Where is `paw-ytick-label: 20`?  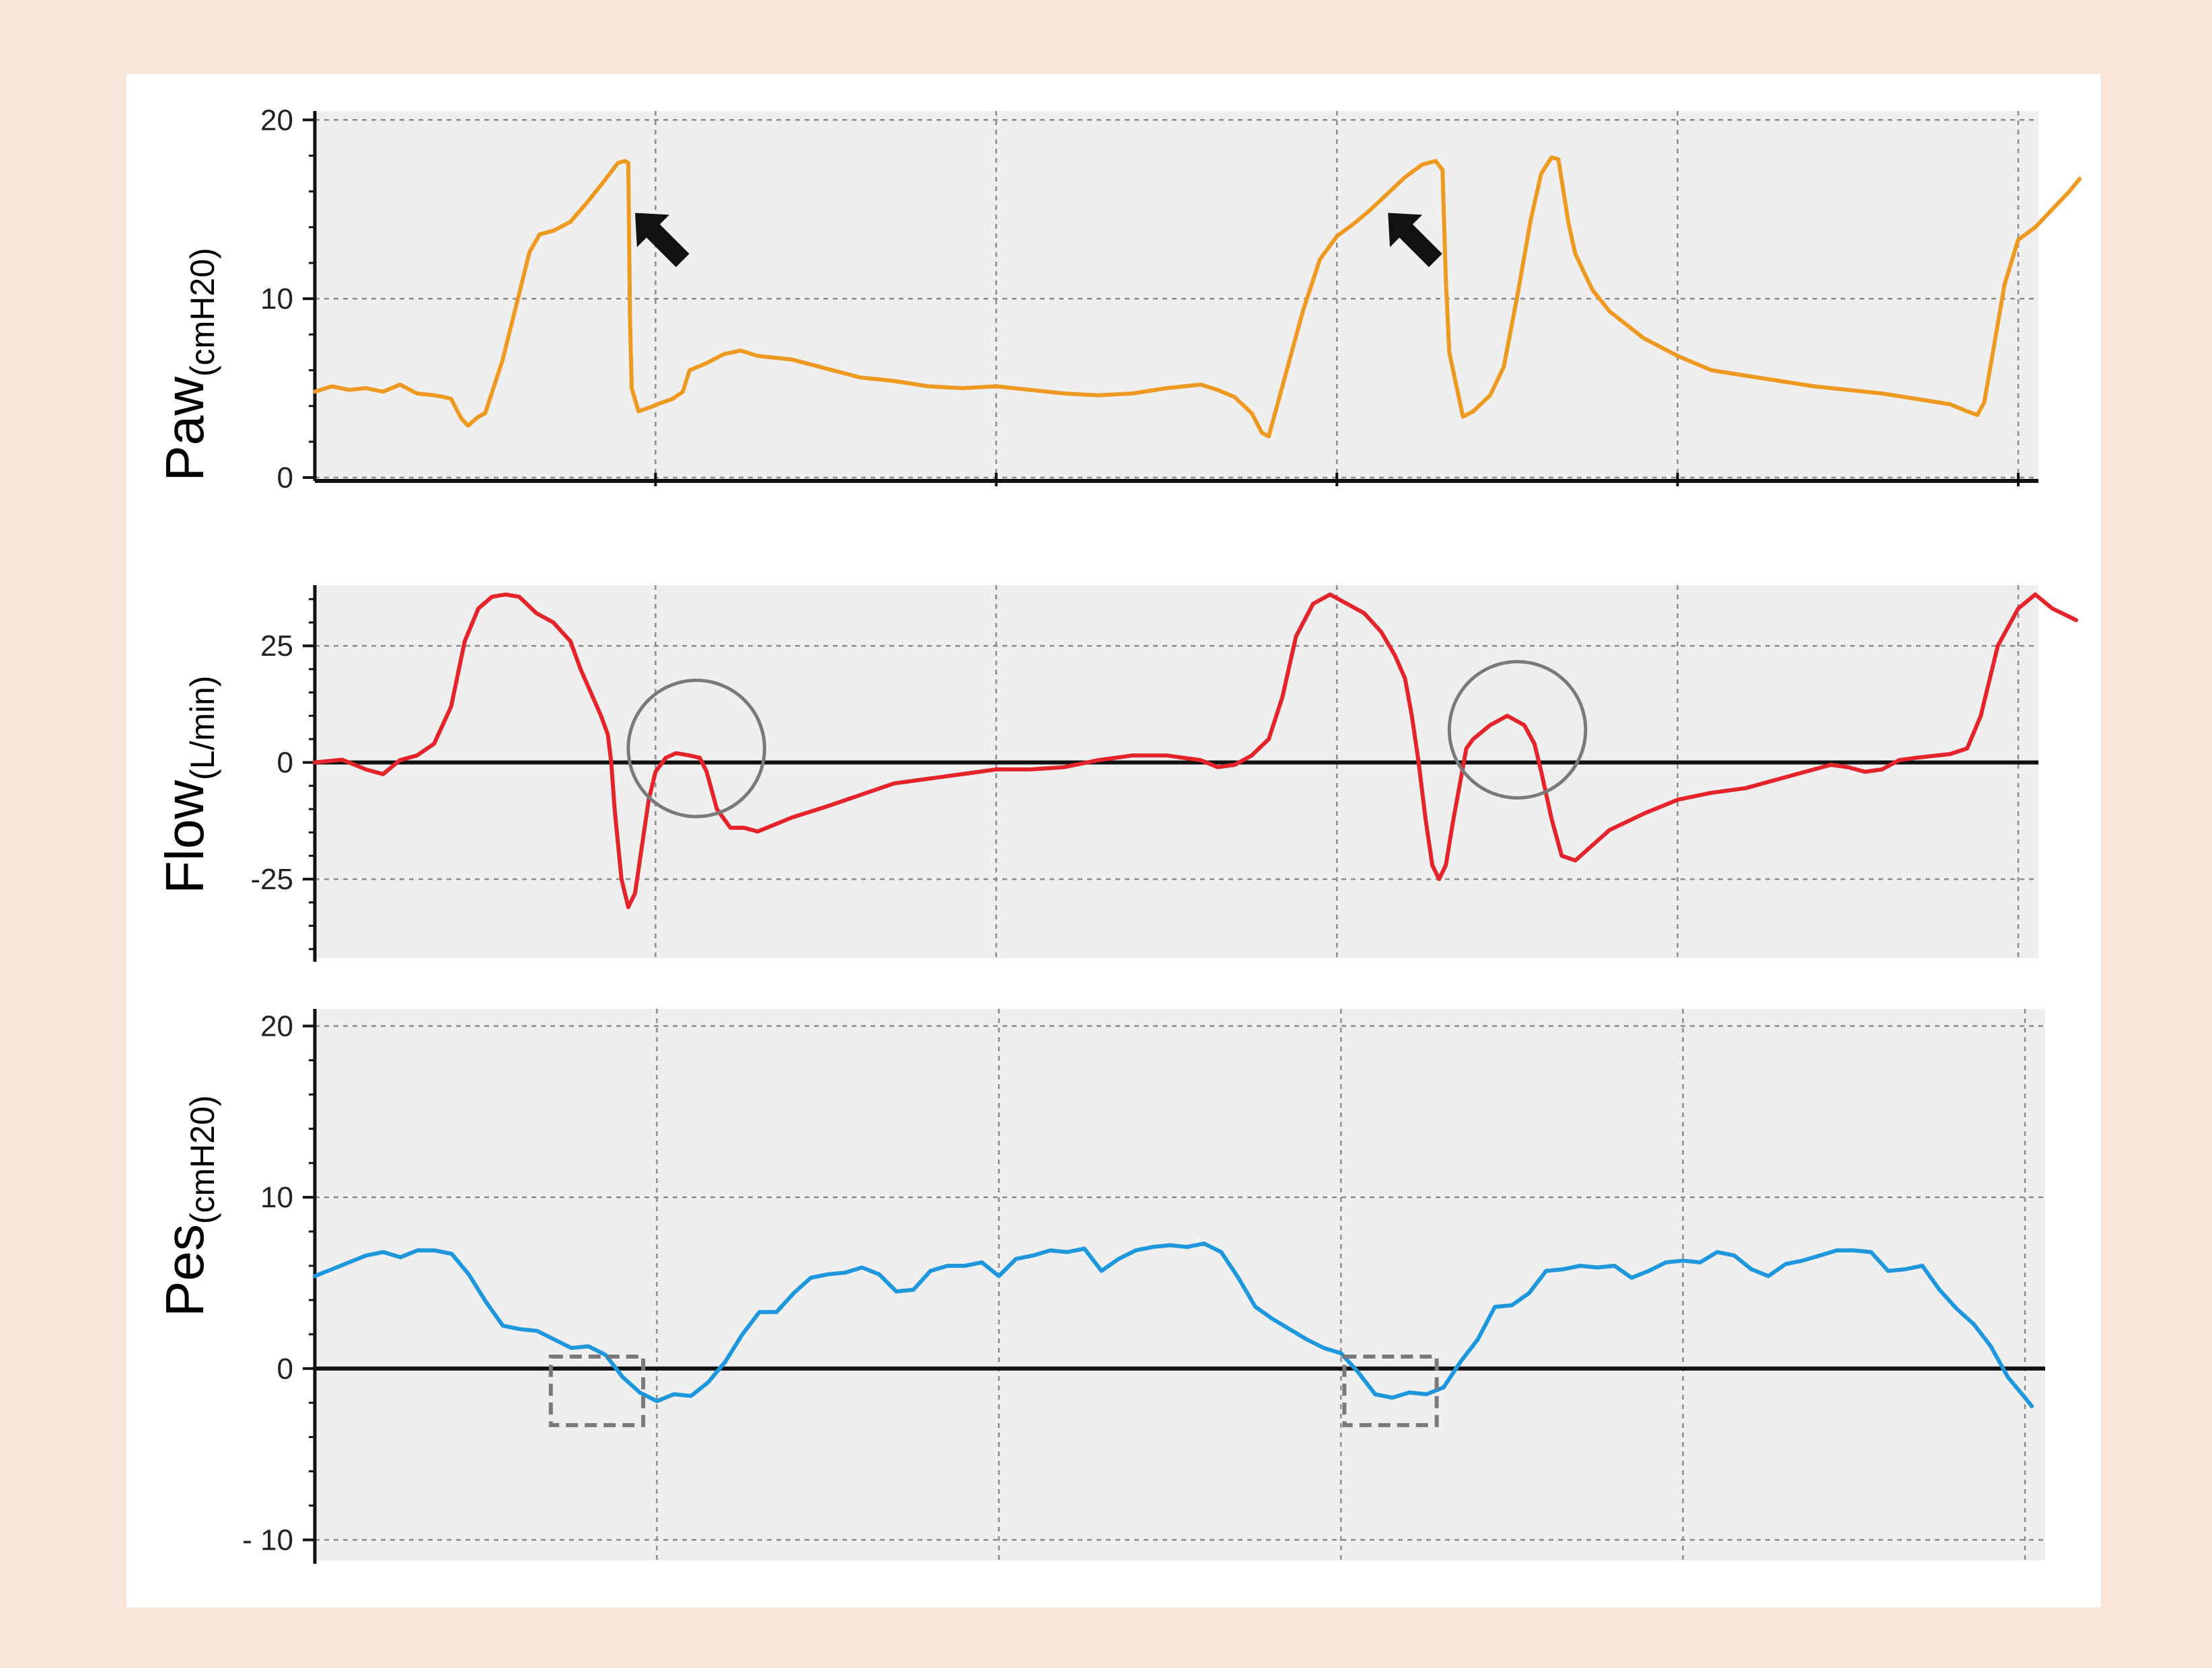
paw-ytick-label: 20 is located at coordinates (276, 121).